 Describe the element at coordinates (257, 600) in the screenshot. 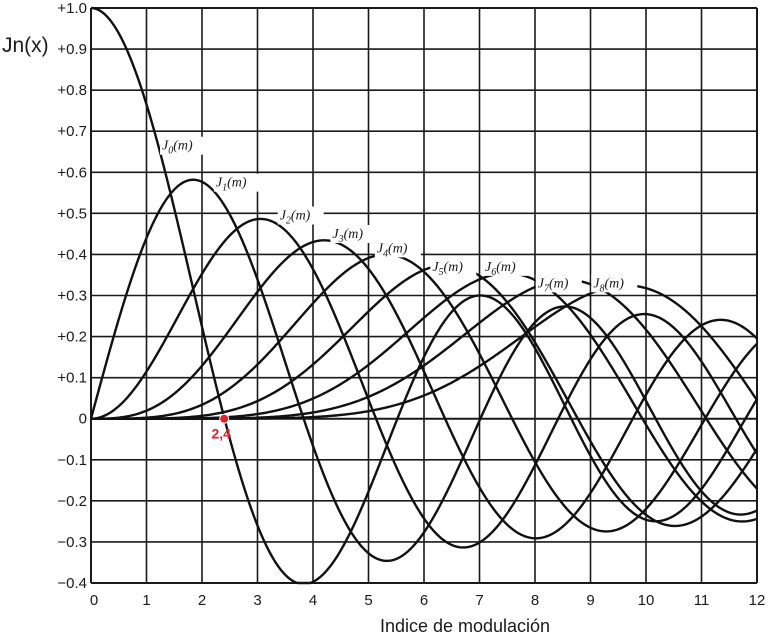

I see `x-tick-label: 3` at that location.